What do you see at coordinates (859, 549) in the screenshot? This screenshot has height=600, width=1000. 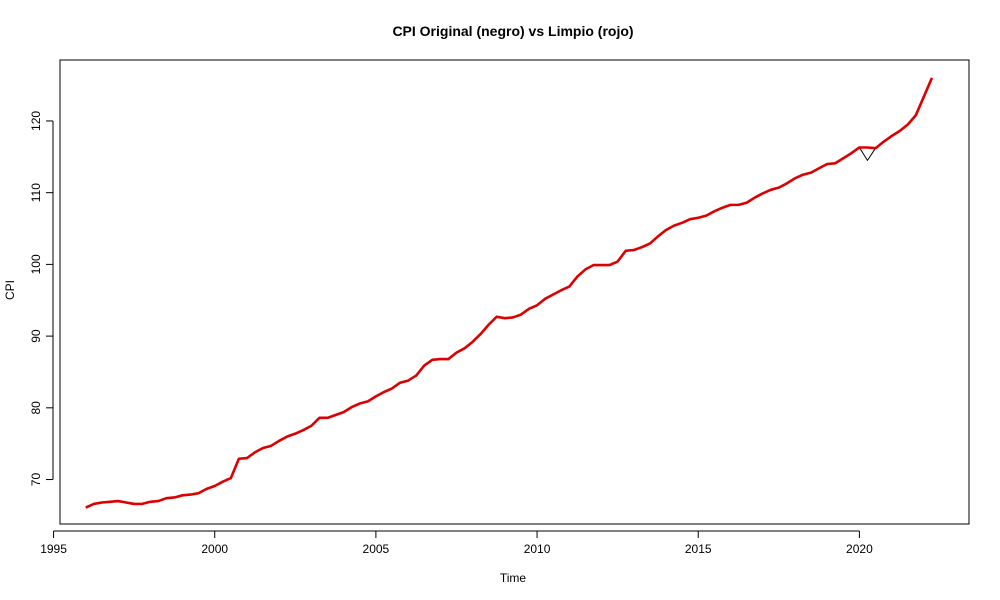 I see `x-tick-label: 2020` at bounding box center [859, 549].